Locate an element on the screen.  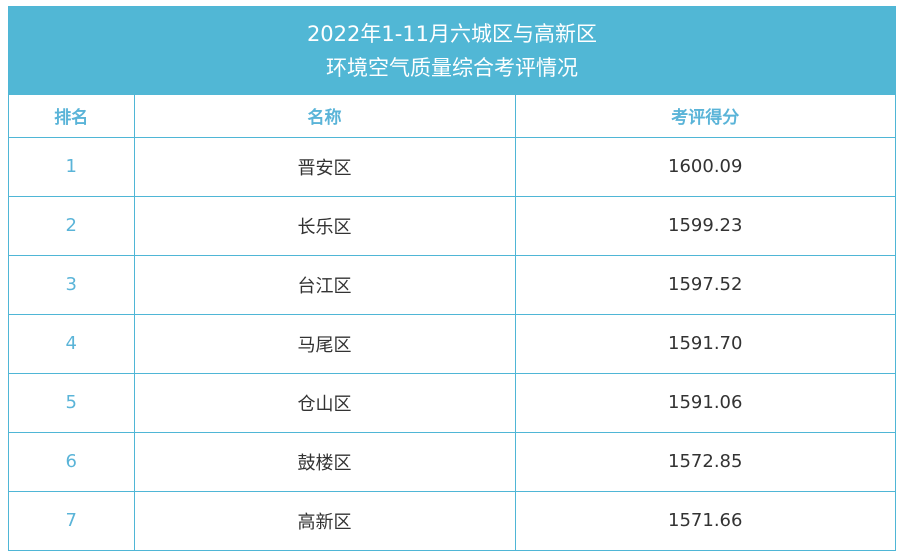
score-cell: 1597.52 is located at coordinates (704, 284).